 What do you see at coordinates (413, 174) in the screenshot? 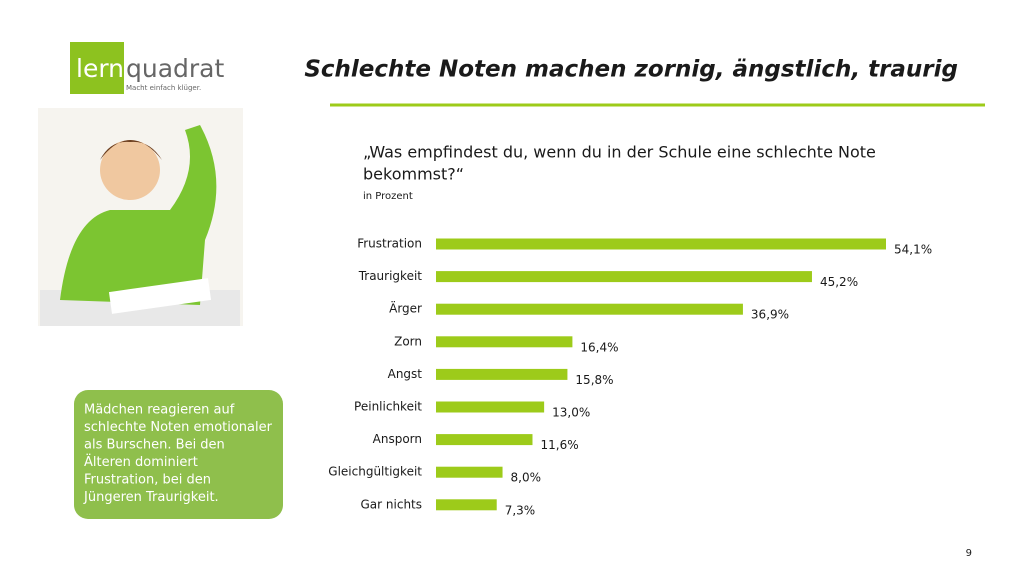
I see `chart-title: bekommst?“` at bounding box center [413, 174].